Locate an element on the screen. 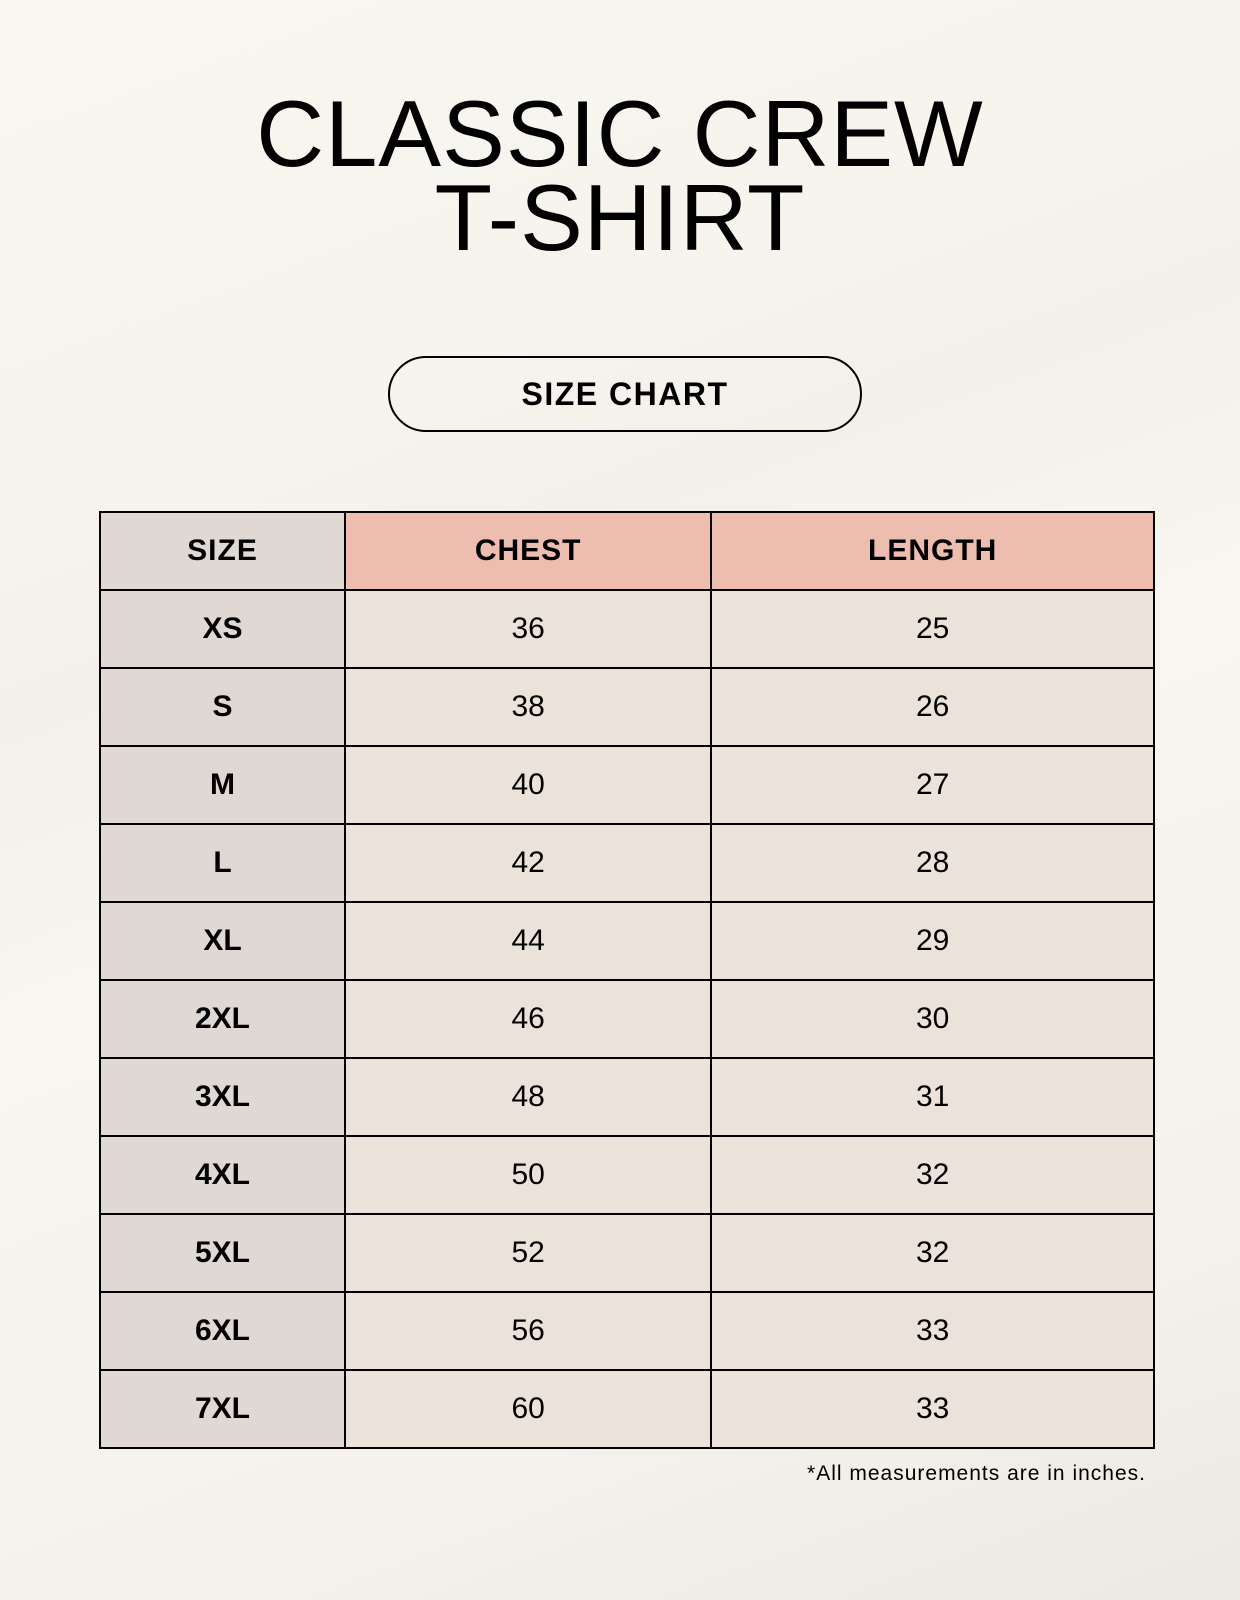 The width and height of the screenshot is (1240, 1600). table-row: 4XL 50 32 is located at coordinates (627, 1175).